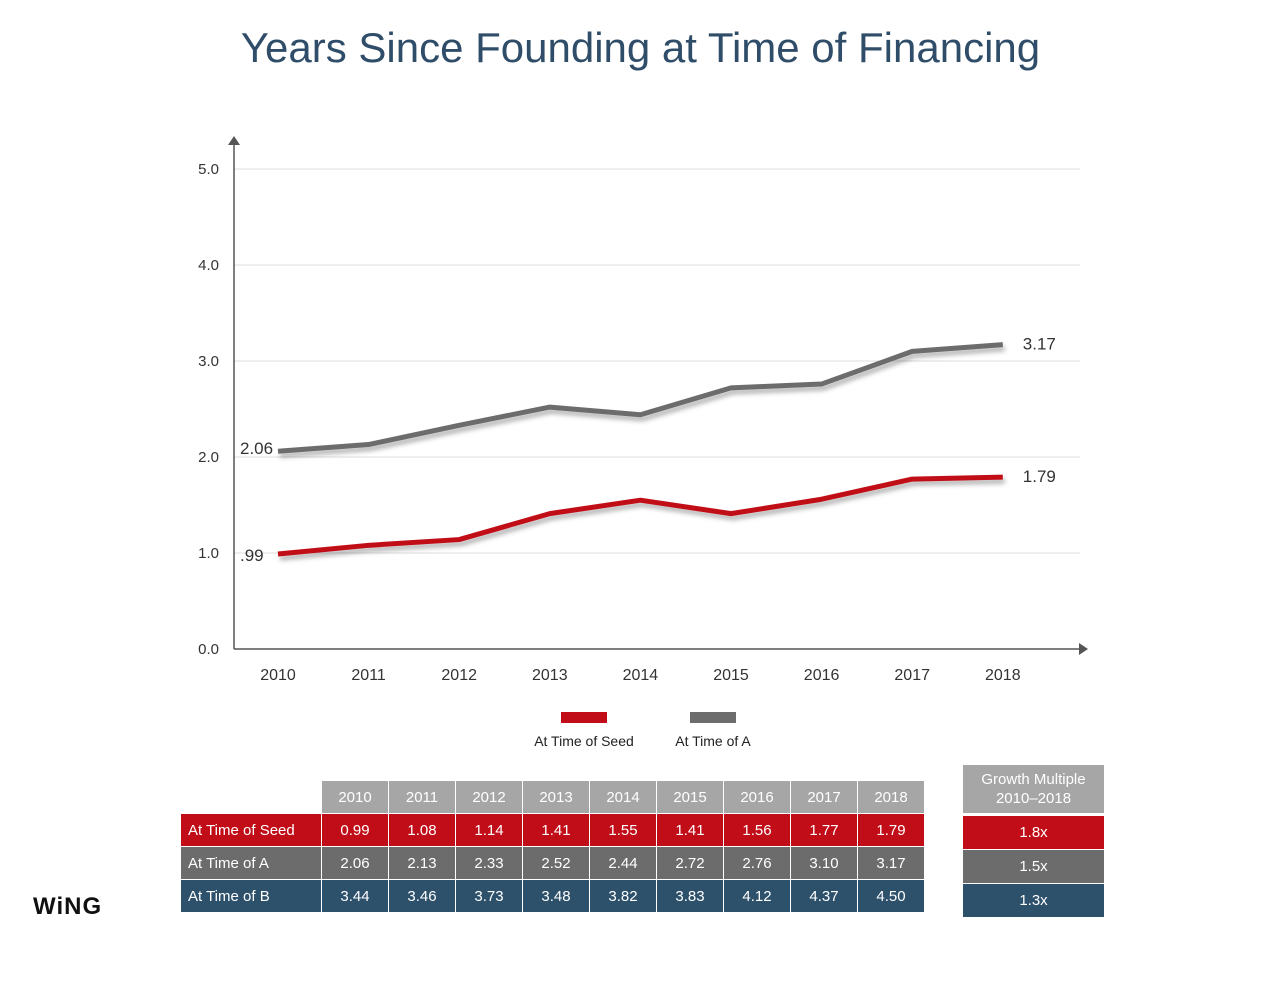 Image resolution: width=1281 pixels, height=1000 pixels. Describe the element at coordinates (422, 863) in the screenshot. I see `table-cell: 2.13` at that location.